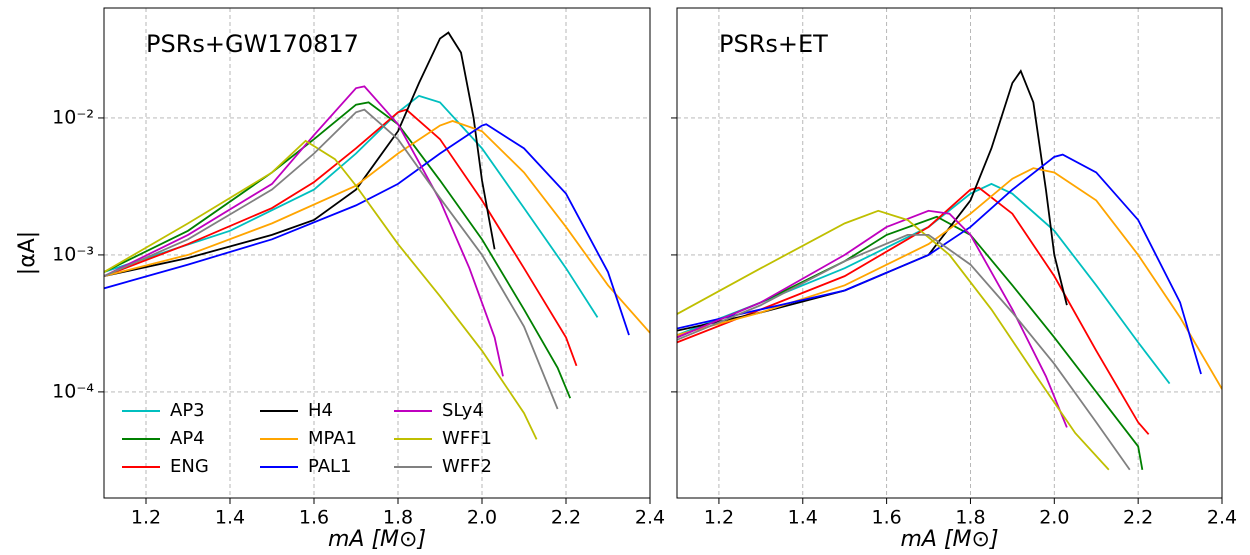 The image size is (1250, 555). I want to click on legend-label: WFF2, so click(467, 466).